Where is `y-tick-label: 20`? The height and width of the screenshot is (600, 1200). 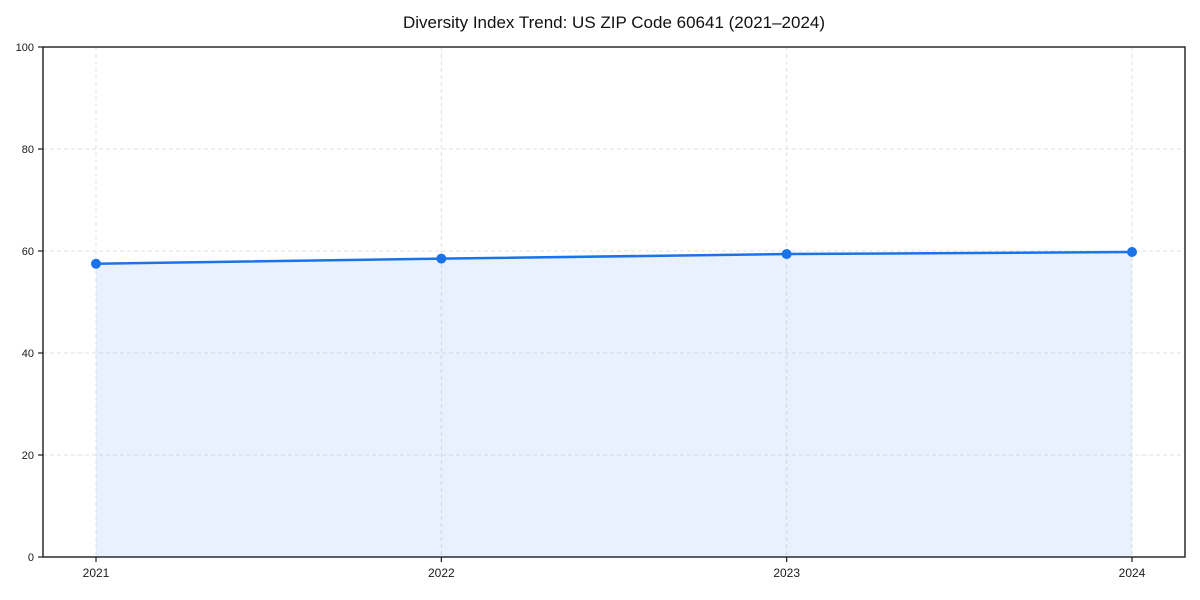 y-tick-label: 20 is located at coordinates (28, 456).